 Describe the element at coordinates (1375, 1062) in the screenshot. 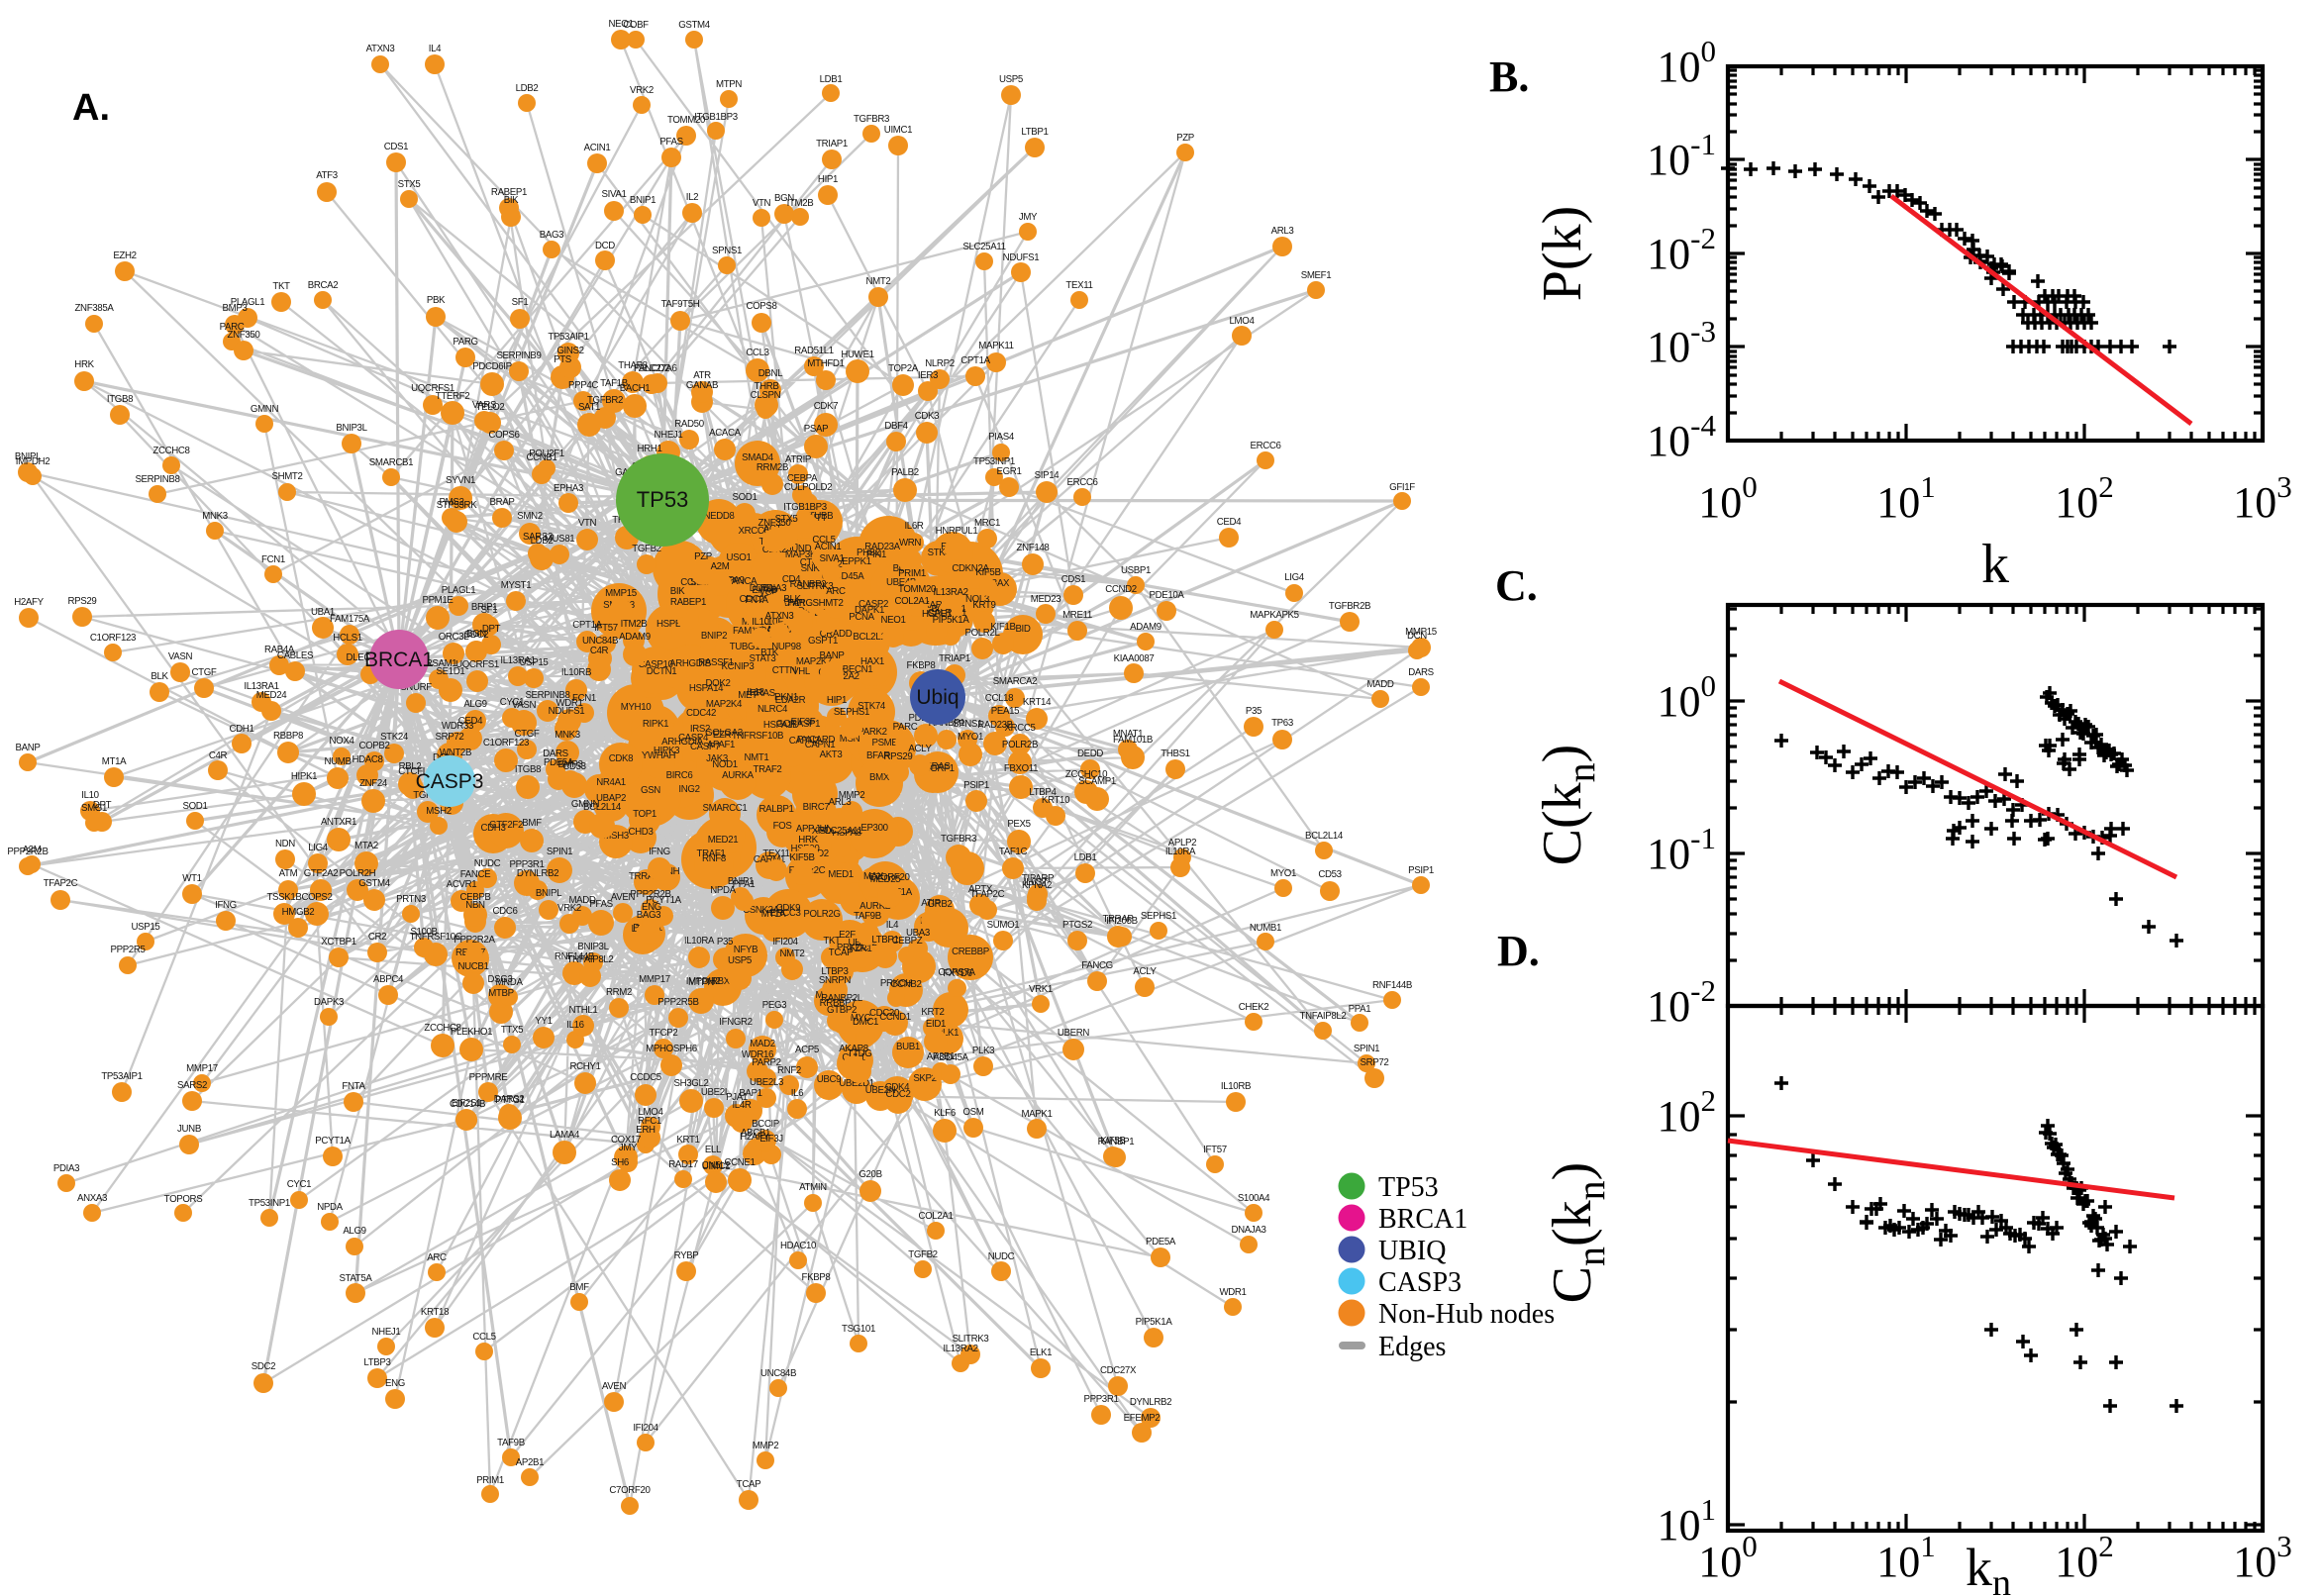

I see `svg-text: SRP72` at that location.